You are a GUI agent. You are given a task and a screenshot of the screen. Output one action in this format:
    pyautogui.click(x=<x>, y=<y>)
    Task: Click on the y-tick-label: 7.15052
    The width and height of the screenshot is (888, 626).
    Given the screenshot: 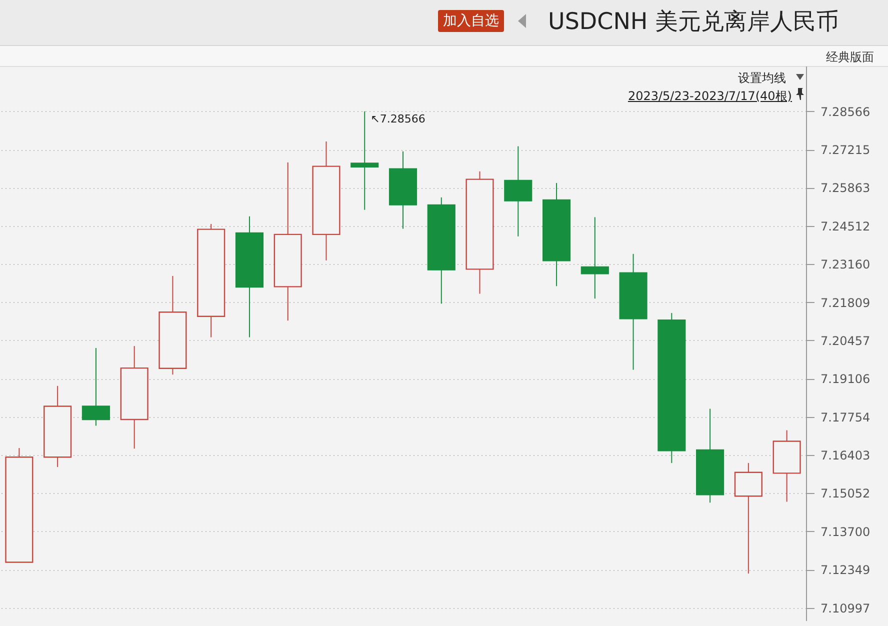 What is the action you would take?
    pyautogui.click(x=845, y=493)
    